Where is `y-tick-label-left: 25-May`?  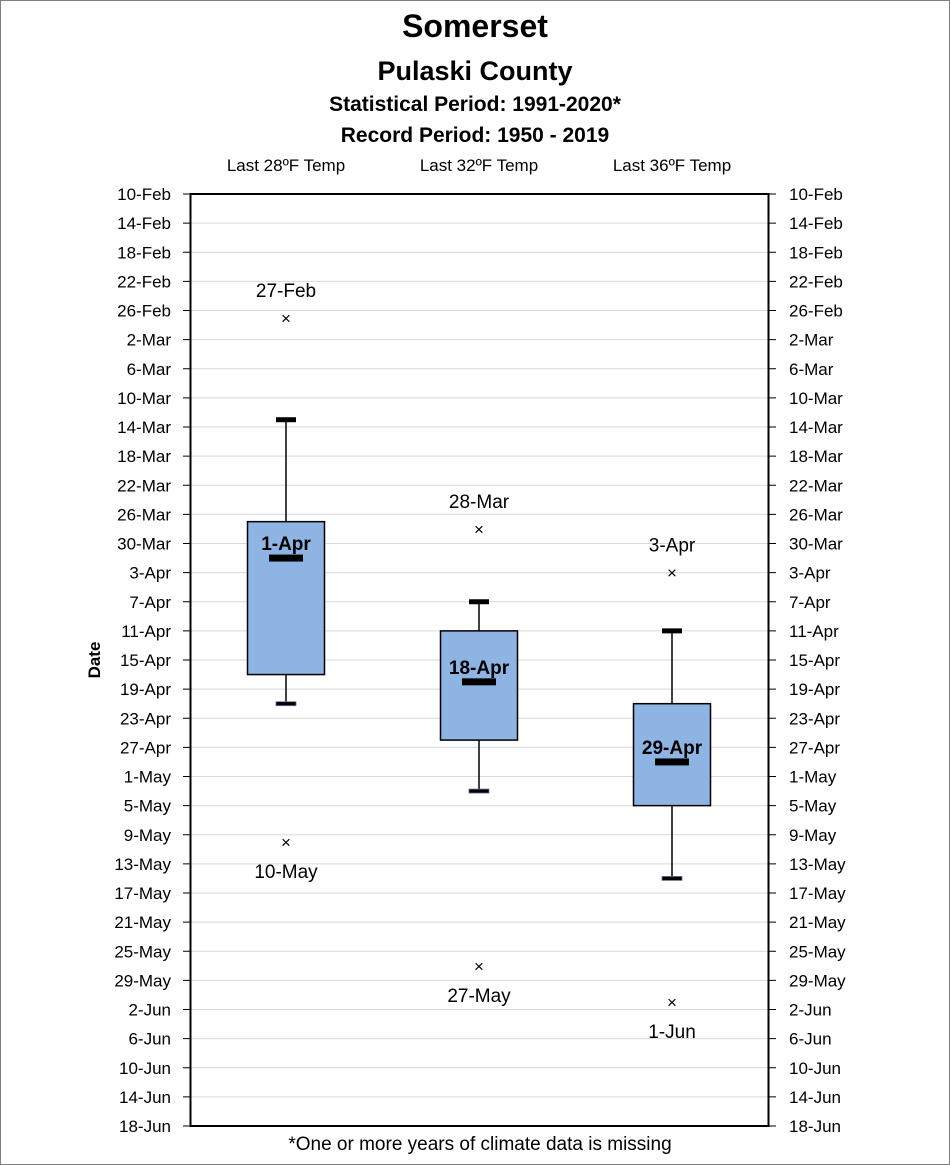
y-tick-label-left: 25-May is located at coordinates (142, 951).